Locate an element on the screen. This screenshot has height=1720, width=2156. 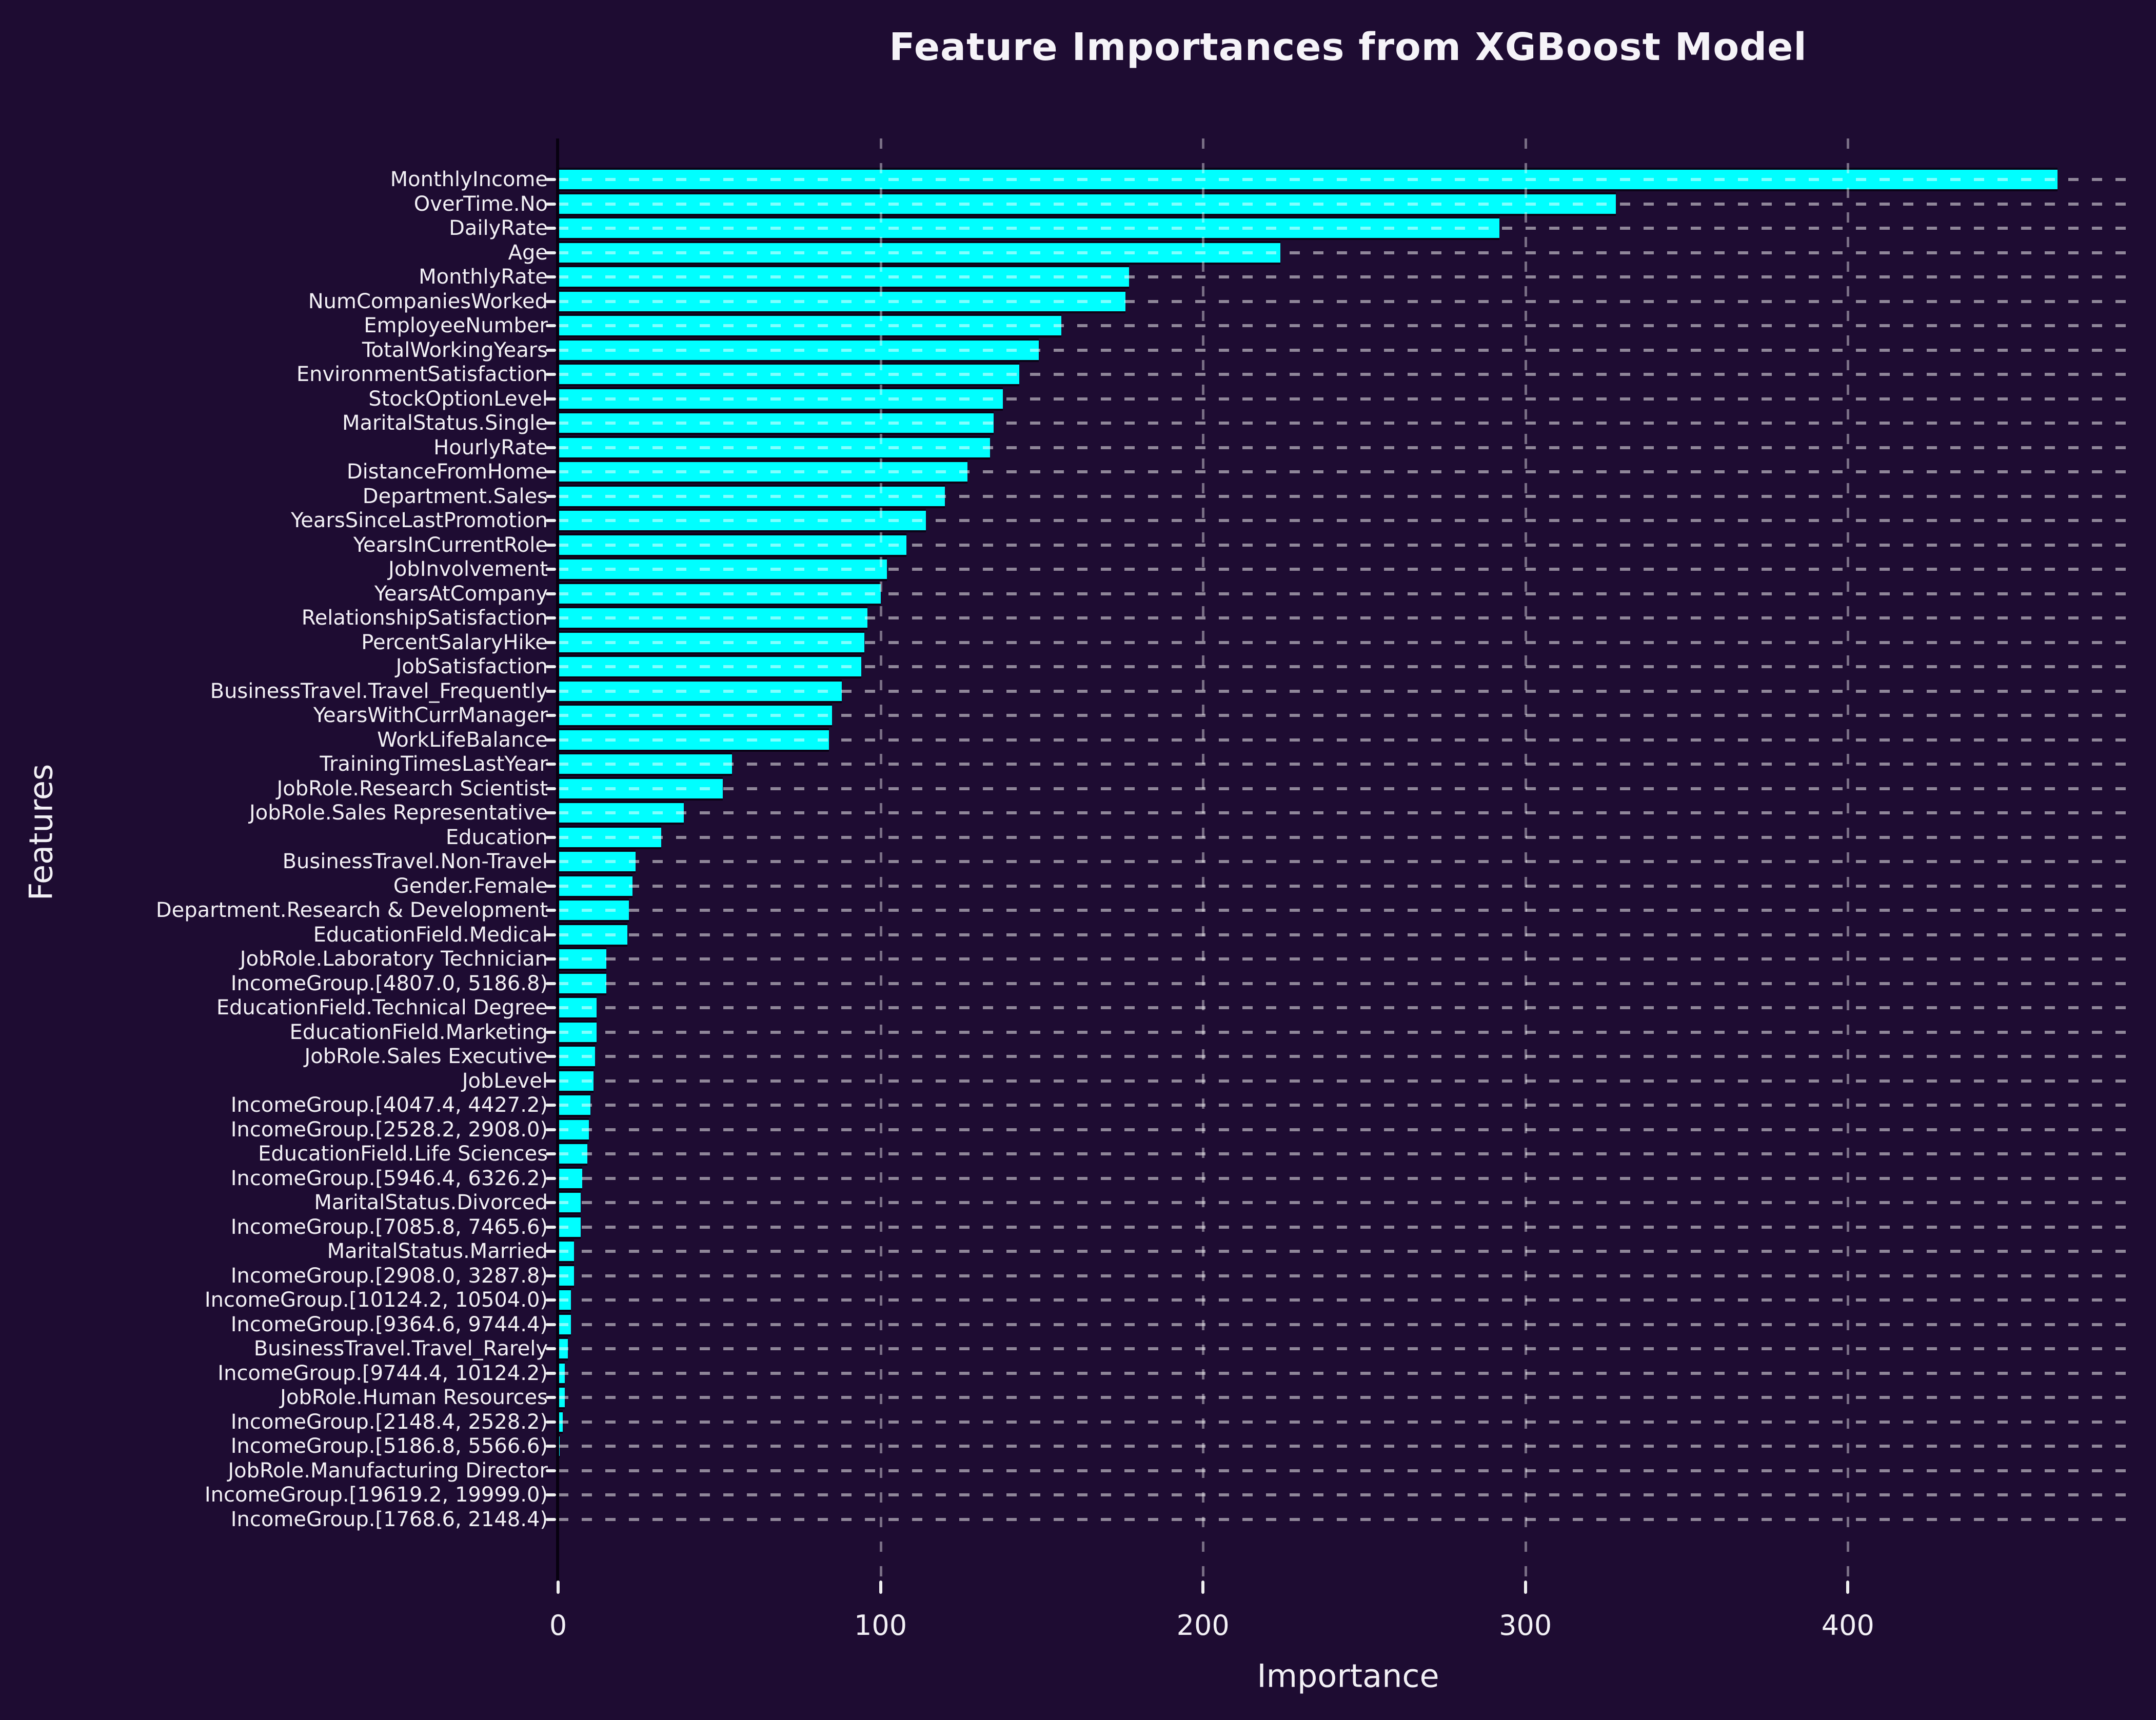
y-tick-label: JobRole.Research Scientist is located at coordinates (412, 788).